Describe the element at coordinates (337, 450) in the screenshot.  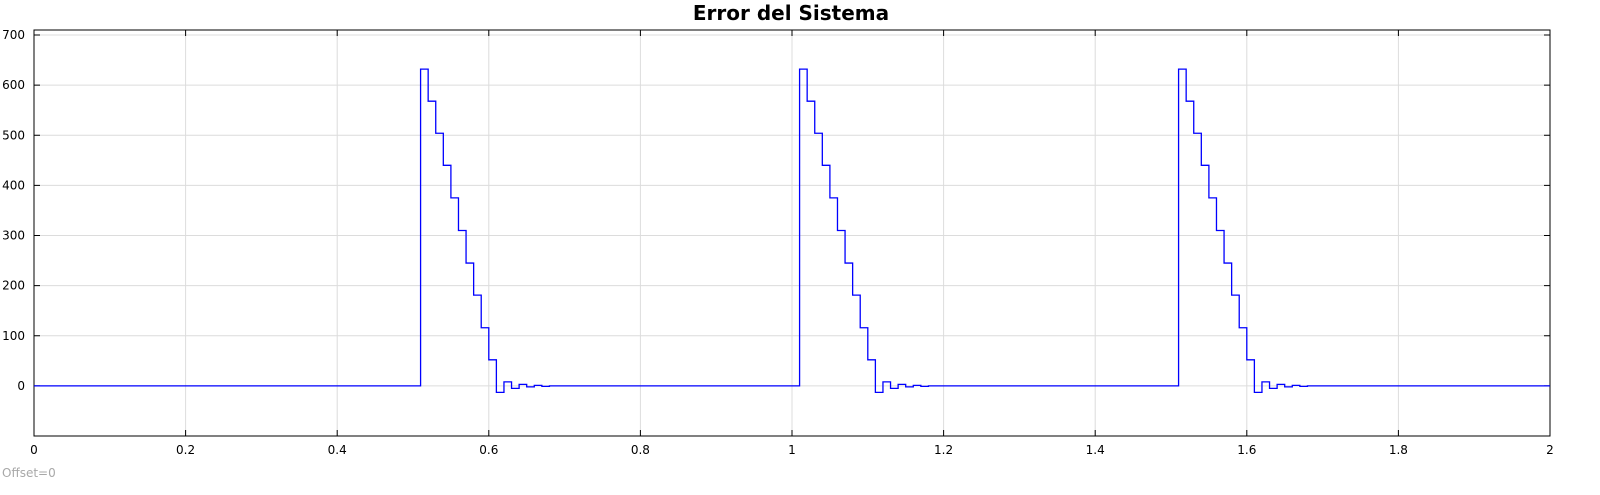
I see `x-tick-label: 0.4` at that location.